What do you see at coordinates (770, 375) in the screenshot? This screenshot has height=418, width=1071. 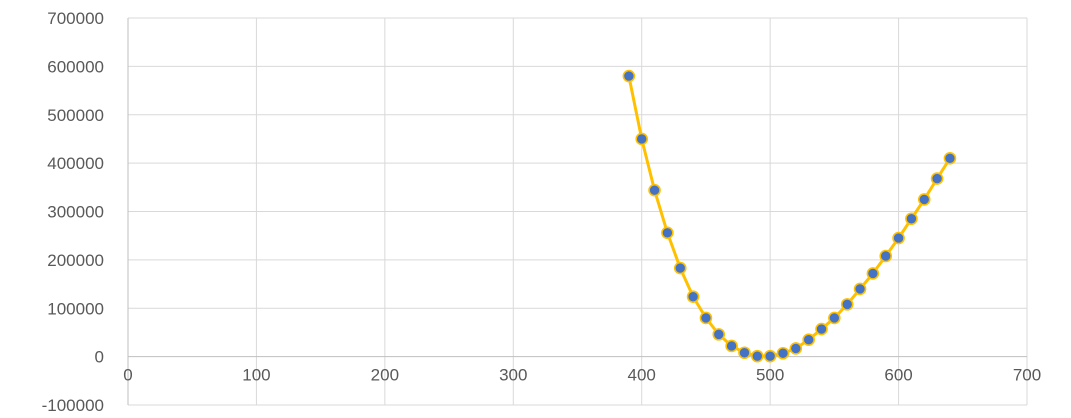 I see `x-tick-label: 500` at bounding box center [770, 375].